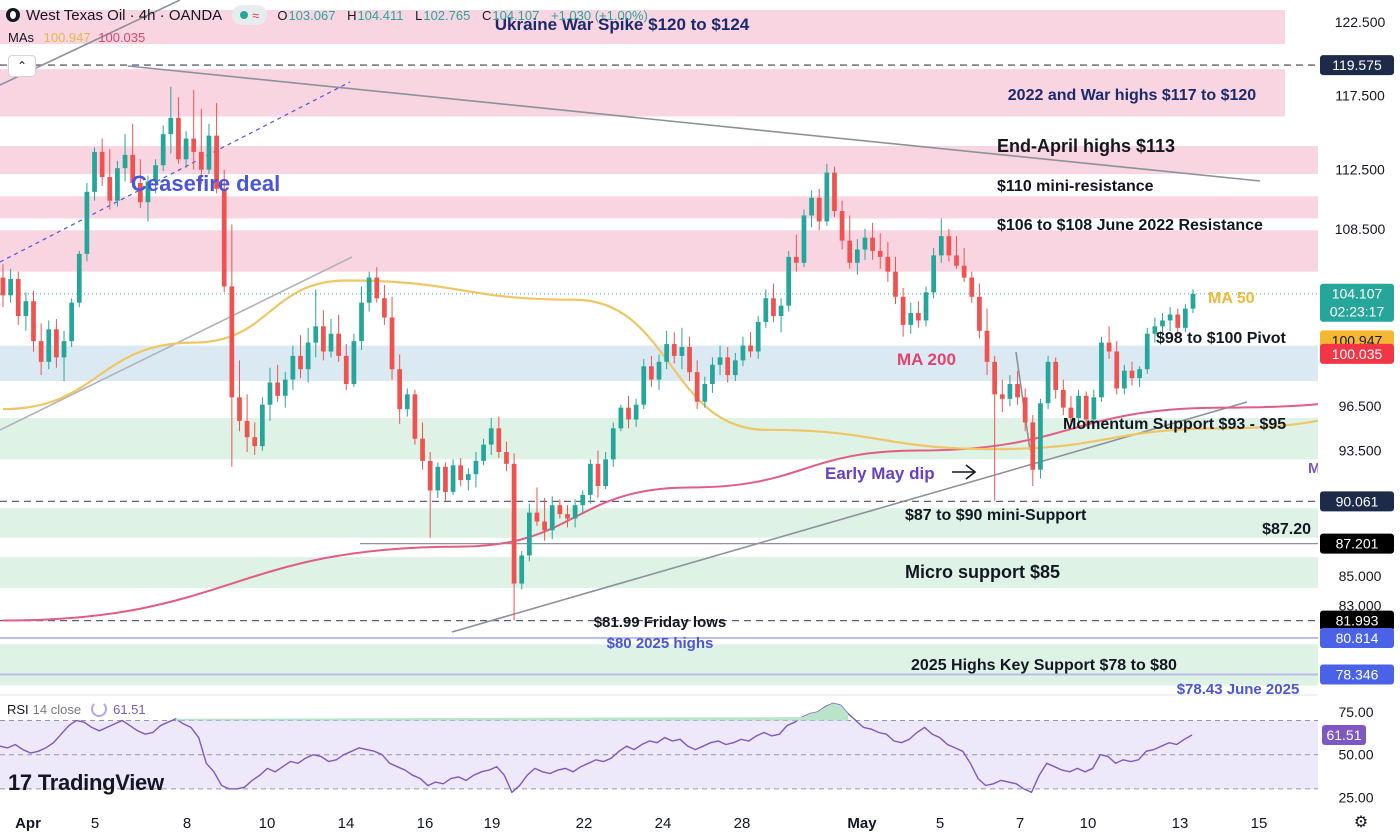 The image size is (1400, 835). I want to click on rsi-legend-value: 61.51, so click(129, 709).